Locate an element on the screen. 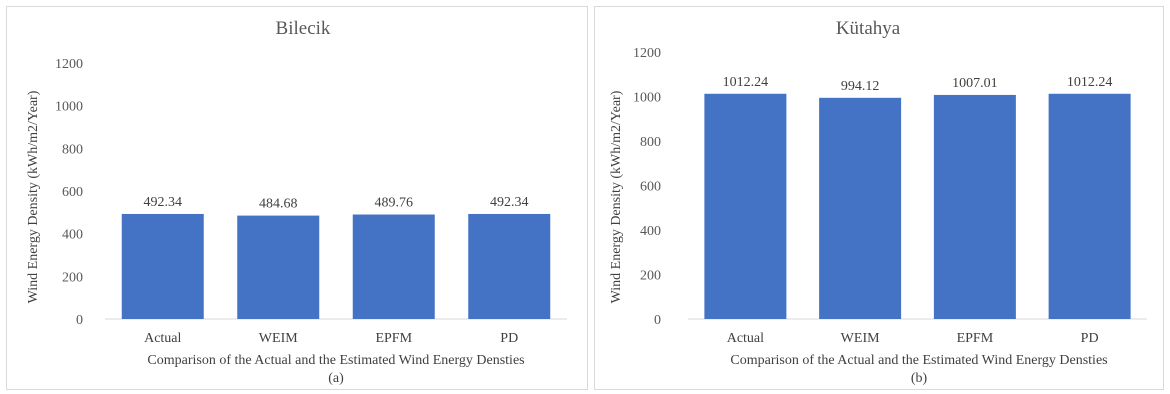 This screenshot has height=394, width=1170. chart-title: Bilecik is located at coordinates (303, 28).